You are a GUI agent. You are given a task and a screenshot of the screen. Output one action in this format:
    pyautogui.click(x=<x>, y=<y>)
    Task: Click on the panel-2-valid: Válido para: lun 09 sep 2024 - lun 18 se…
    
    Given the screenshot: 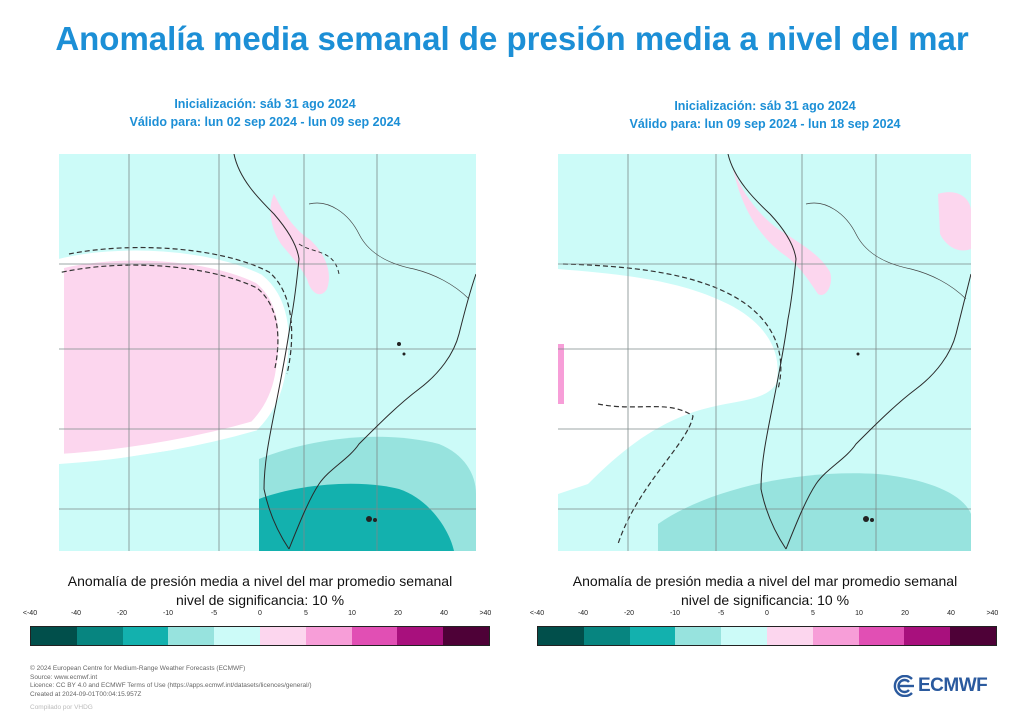 What is the action you would take?
    pyautogui.click(x=765, y=124)
    